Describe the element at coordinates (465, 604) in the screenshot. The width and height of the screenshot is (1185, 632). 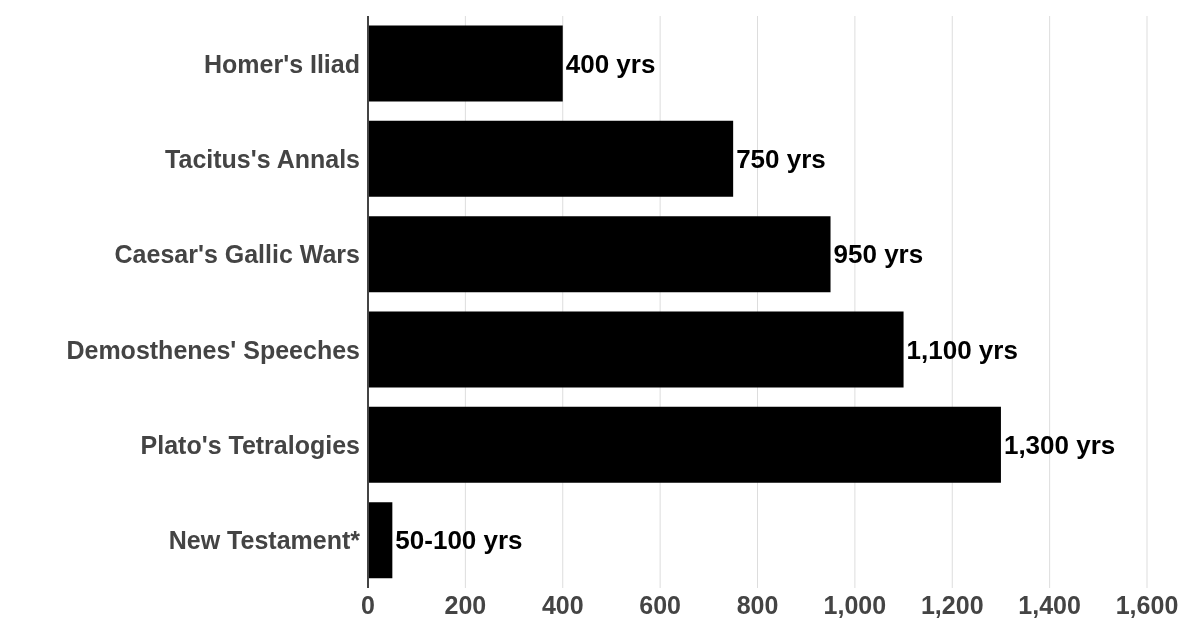
I see `x-tick-label: 200` at that location.